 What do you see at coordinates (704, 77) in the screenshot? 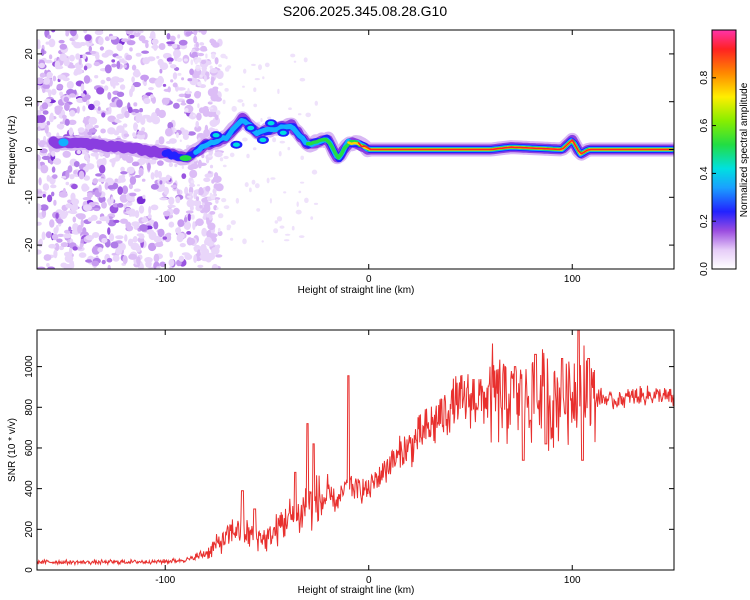
I see `colorbar-tick-label: 0.8` at bounding box center [704, 77].